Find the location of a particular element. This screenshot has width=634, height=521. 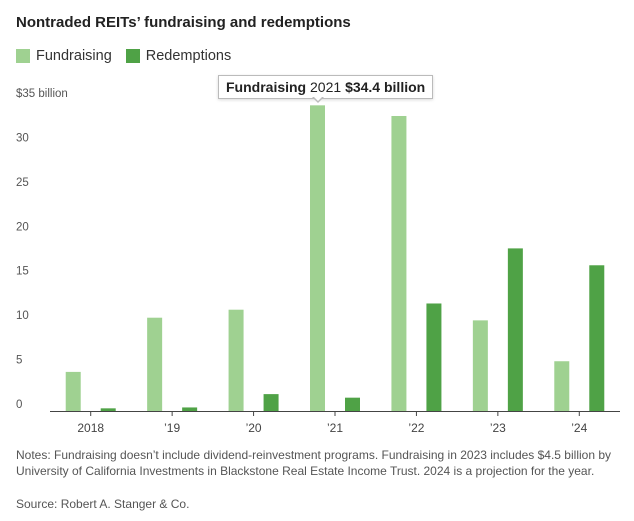

x-tick-label: ’21 is located at coordinates (335, 428).